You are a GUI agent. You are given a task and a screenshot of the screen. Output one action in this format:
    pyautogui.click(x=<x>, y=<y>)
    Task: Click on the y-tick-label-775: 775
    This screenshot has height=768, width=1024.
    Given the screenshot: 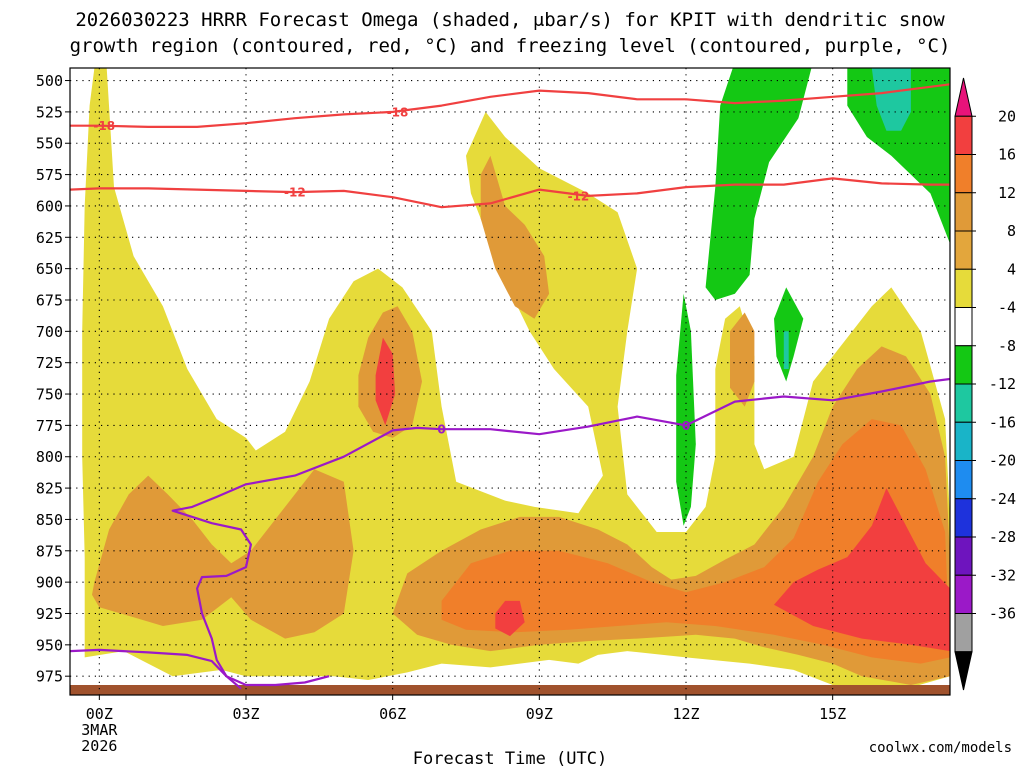 What is the action you would take?
    pyautogui.click(x=49, y=426)
    